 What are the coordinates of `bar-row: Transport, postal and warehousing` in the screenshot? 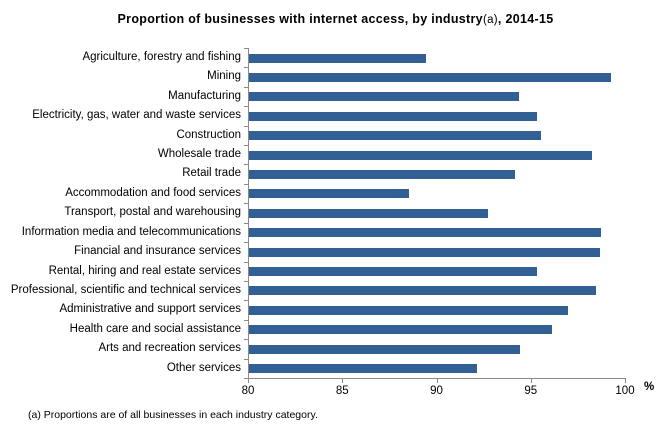 It's located at (344, 212).